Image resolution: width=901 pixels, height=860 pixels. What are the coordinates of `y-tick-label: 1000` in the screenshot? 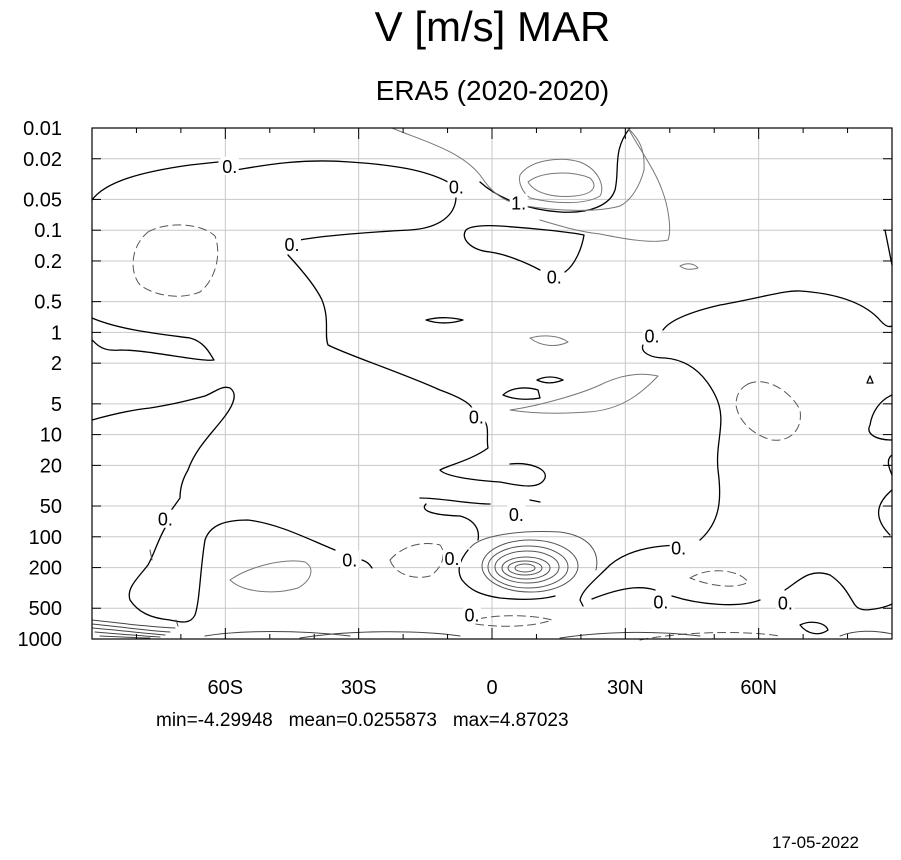 It's located at (40, 640).